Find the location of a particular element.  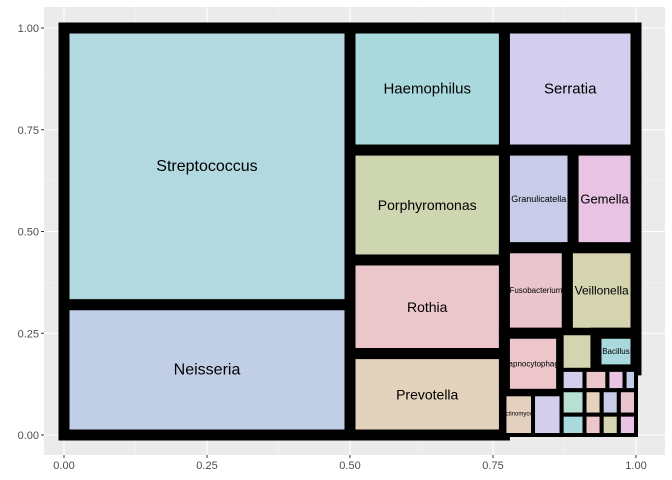

cell-label: Haemophilus is located at coordinates (427, 89).